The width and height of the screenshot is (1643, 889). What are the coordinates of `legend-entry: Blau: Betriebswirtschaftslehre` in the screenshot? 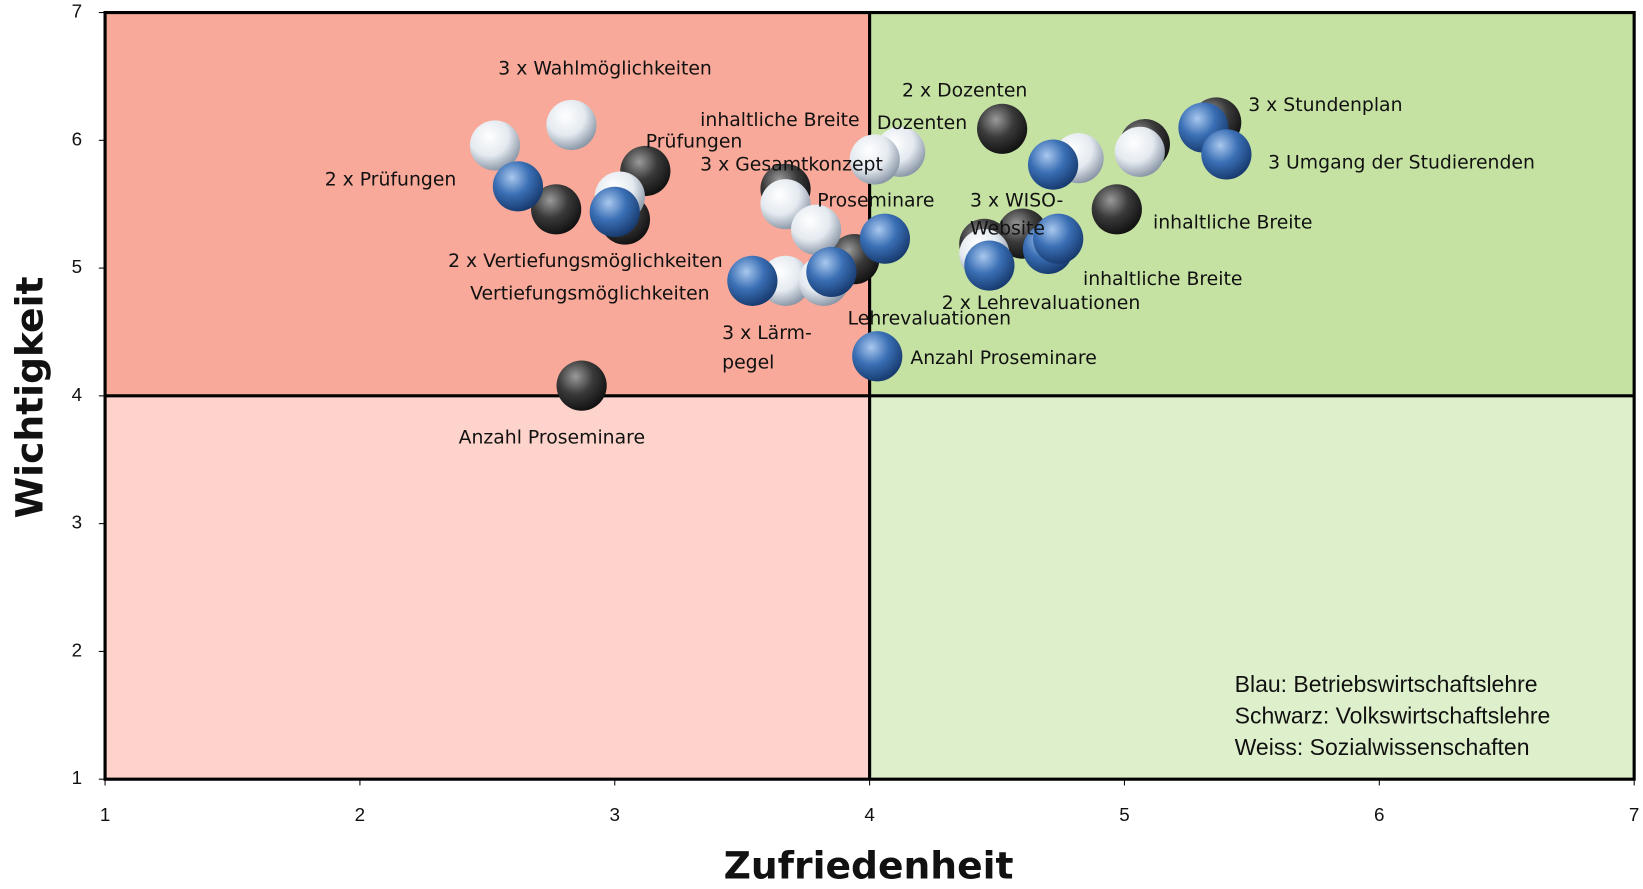 It's located at (1386, 684).